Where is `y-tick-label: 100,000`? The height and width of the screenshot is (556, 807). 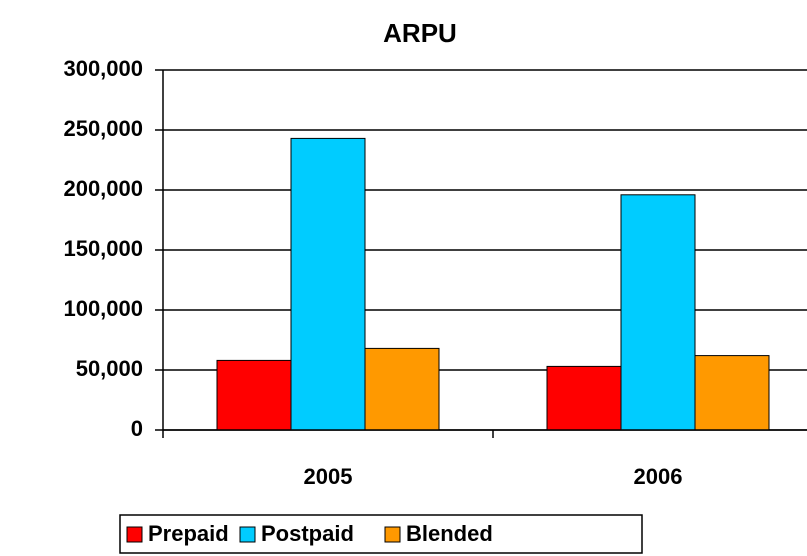
y-tick-label: 100,000 is located at coordinates (103, 308).